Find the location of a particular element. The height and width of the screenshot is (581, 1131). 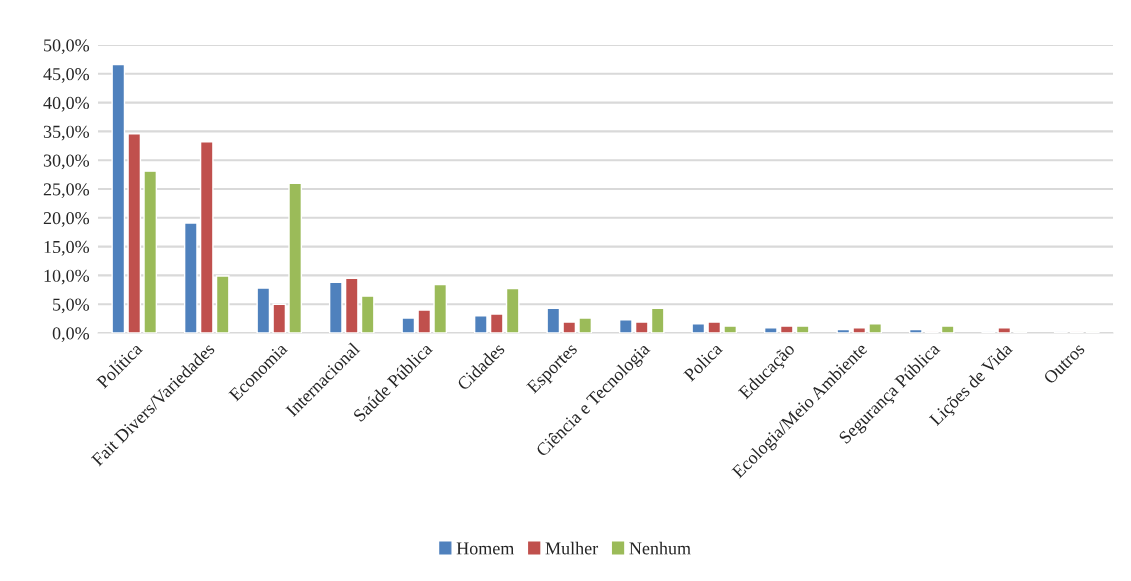

legend-label: Nenhum is located at coordinates (660, 548).